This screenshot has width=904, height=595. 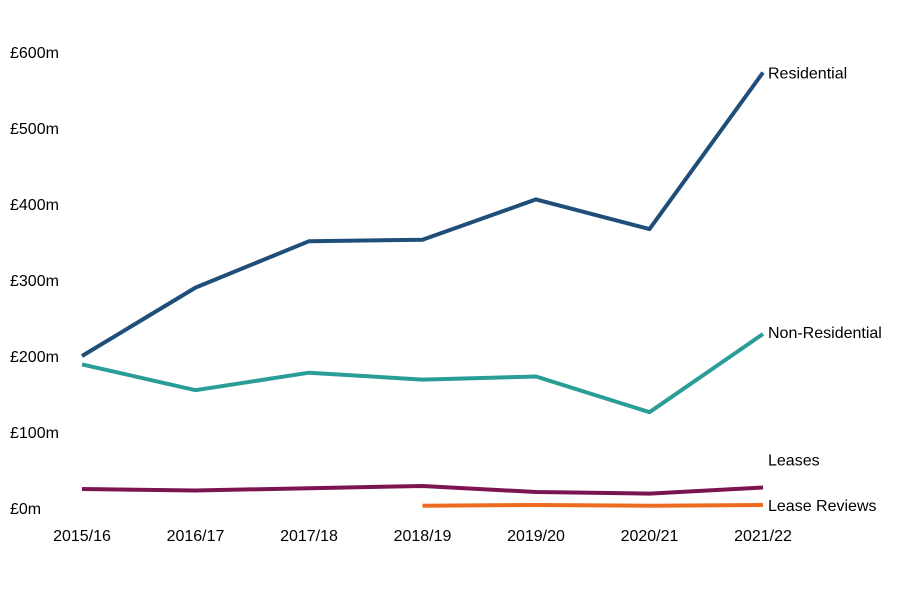 What do you see at coordinates (763, 536) in the screenshot?
I see `x-tick-label: 2021/22` at bounding box center [763, 536].